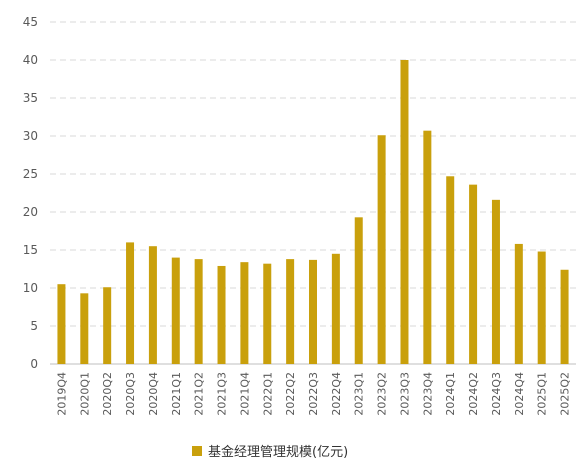 This screenshot has width=582, height=471. I want to click on legend-swatch, so click(197, 451).